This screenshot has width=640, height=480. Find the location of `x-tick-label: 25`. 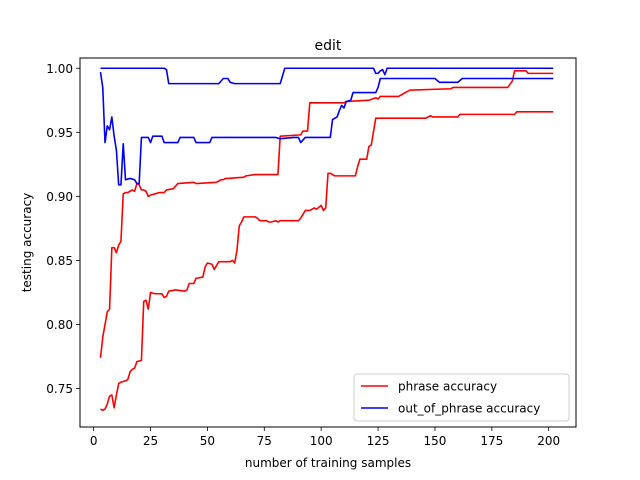

x-tick-label: 25 is located at coordinates (150, 441).